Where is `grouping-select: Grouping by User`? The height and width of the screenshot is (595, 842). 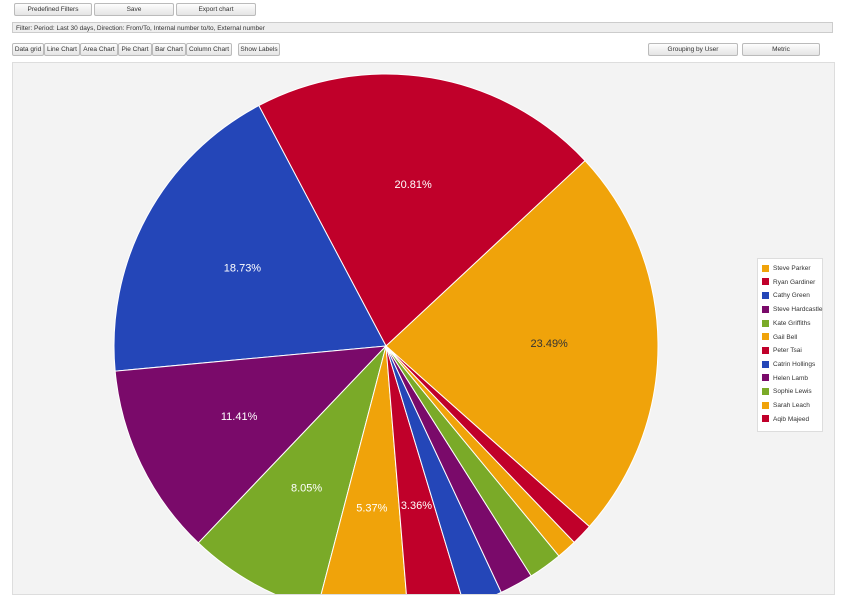 grouping-select: Grouping by User is located at coordinates (693, 49).